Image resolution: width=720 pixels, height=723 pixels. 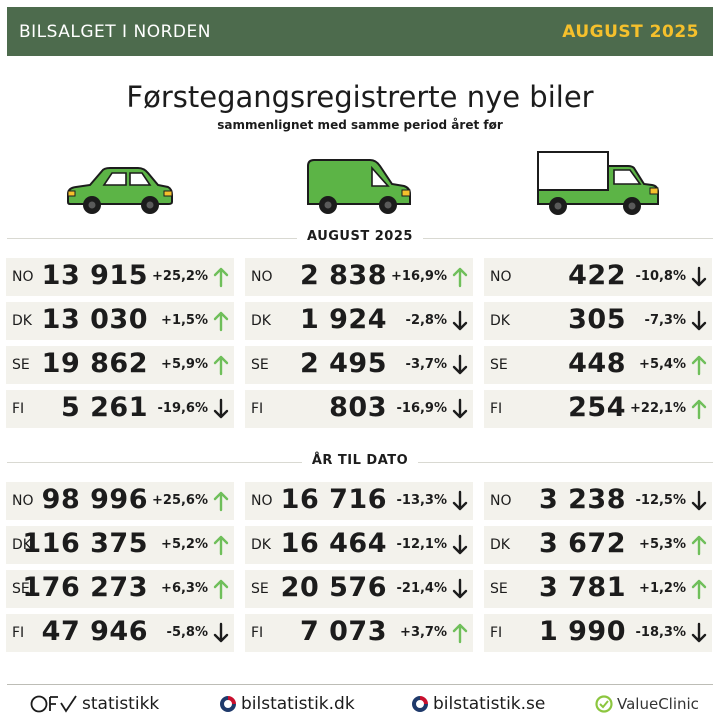 What do you see at coordinates (121, 704) in the screenshot?
I see `footer-ofv-text: statistikk` at bounding box center [121, 704].